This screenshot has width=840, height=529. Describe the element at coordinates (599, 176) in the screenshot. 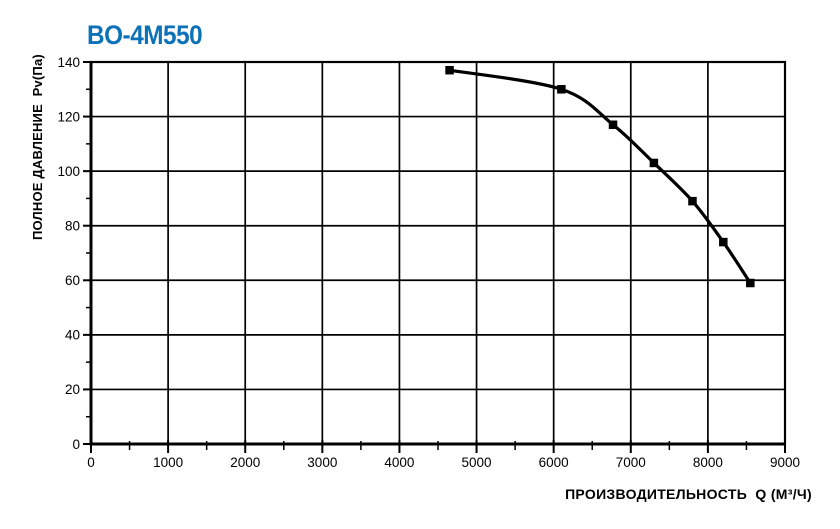

I see `performance-curve` at that location.